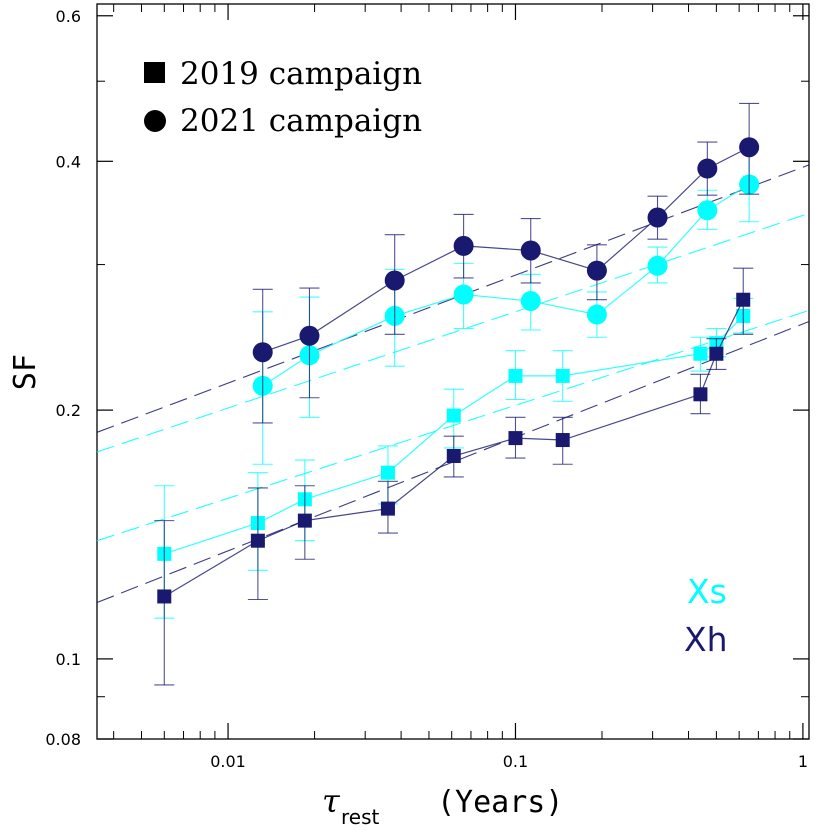 The height and width of the screenshot is (831, 829). Describe the element at coordinates (515, 761) in the screenshot. I see `x-tick-label: 0.1` at that location.